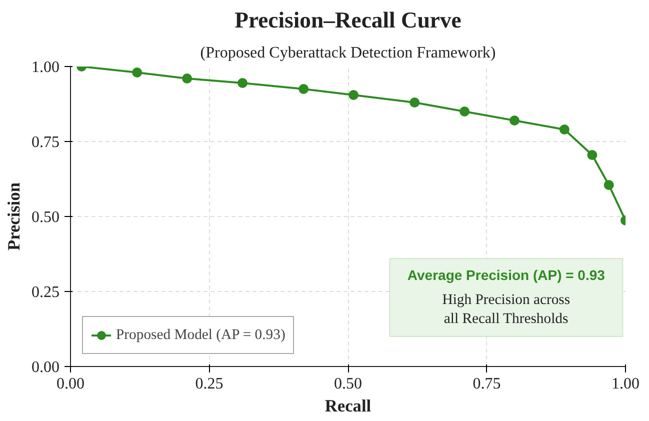 The height and width of the screenshot is (421, 649). I want to click on y-tick-label: 0.25, so click(46, 292).